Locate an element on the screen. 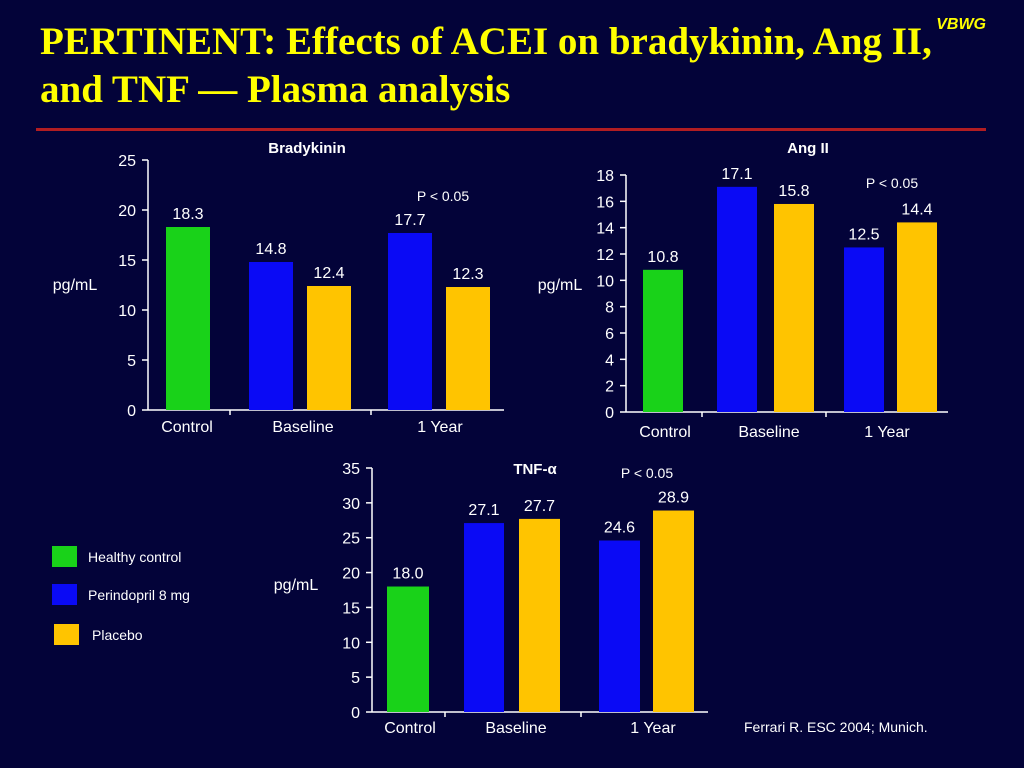  chart-tnf-ytick-label: 0 is located at coordinates (355, 713).